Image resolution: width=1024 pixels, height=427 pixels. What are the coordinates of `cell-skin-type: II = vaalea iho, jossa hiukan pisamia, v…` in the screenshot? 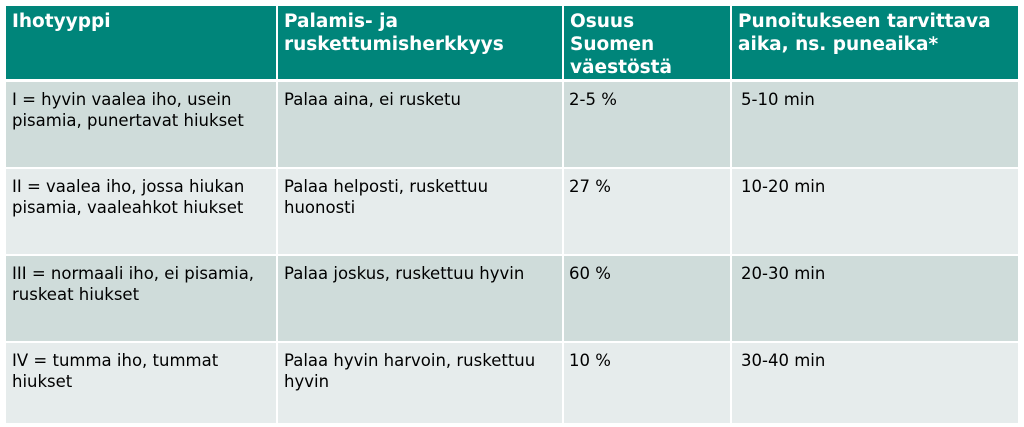 It's located at (142, 212).